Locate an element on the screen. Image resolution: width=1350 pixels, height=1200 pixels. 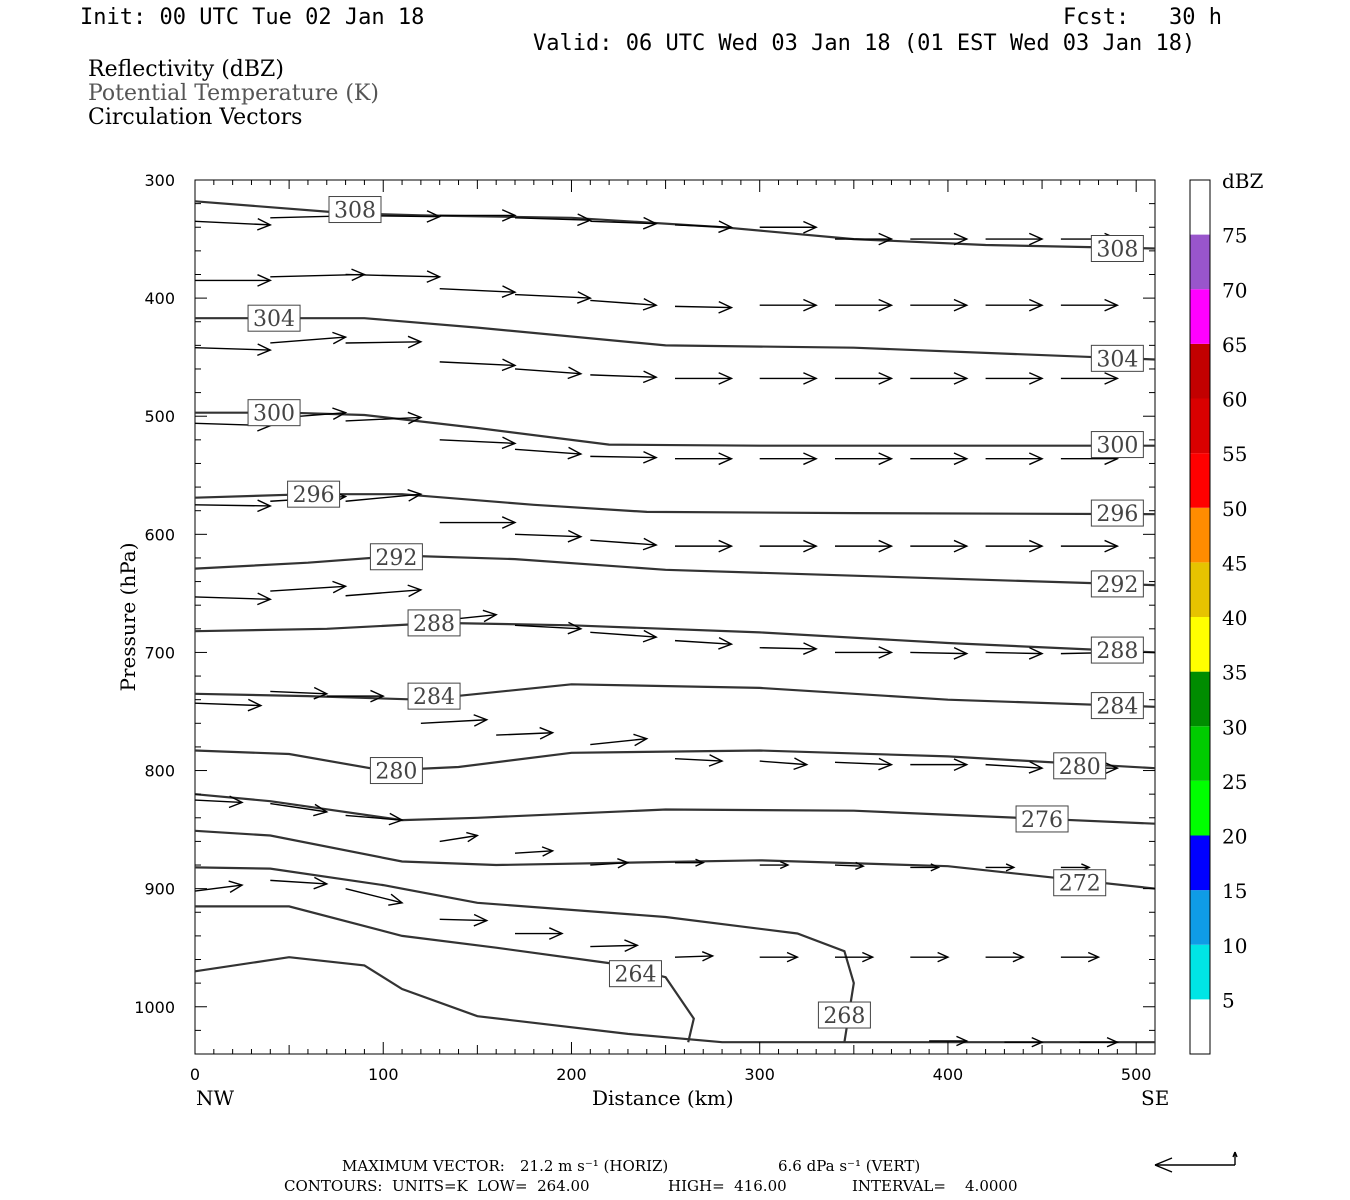
svg-text: 284 is located at coordinates (1117, 707).